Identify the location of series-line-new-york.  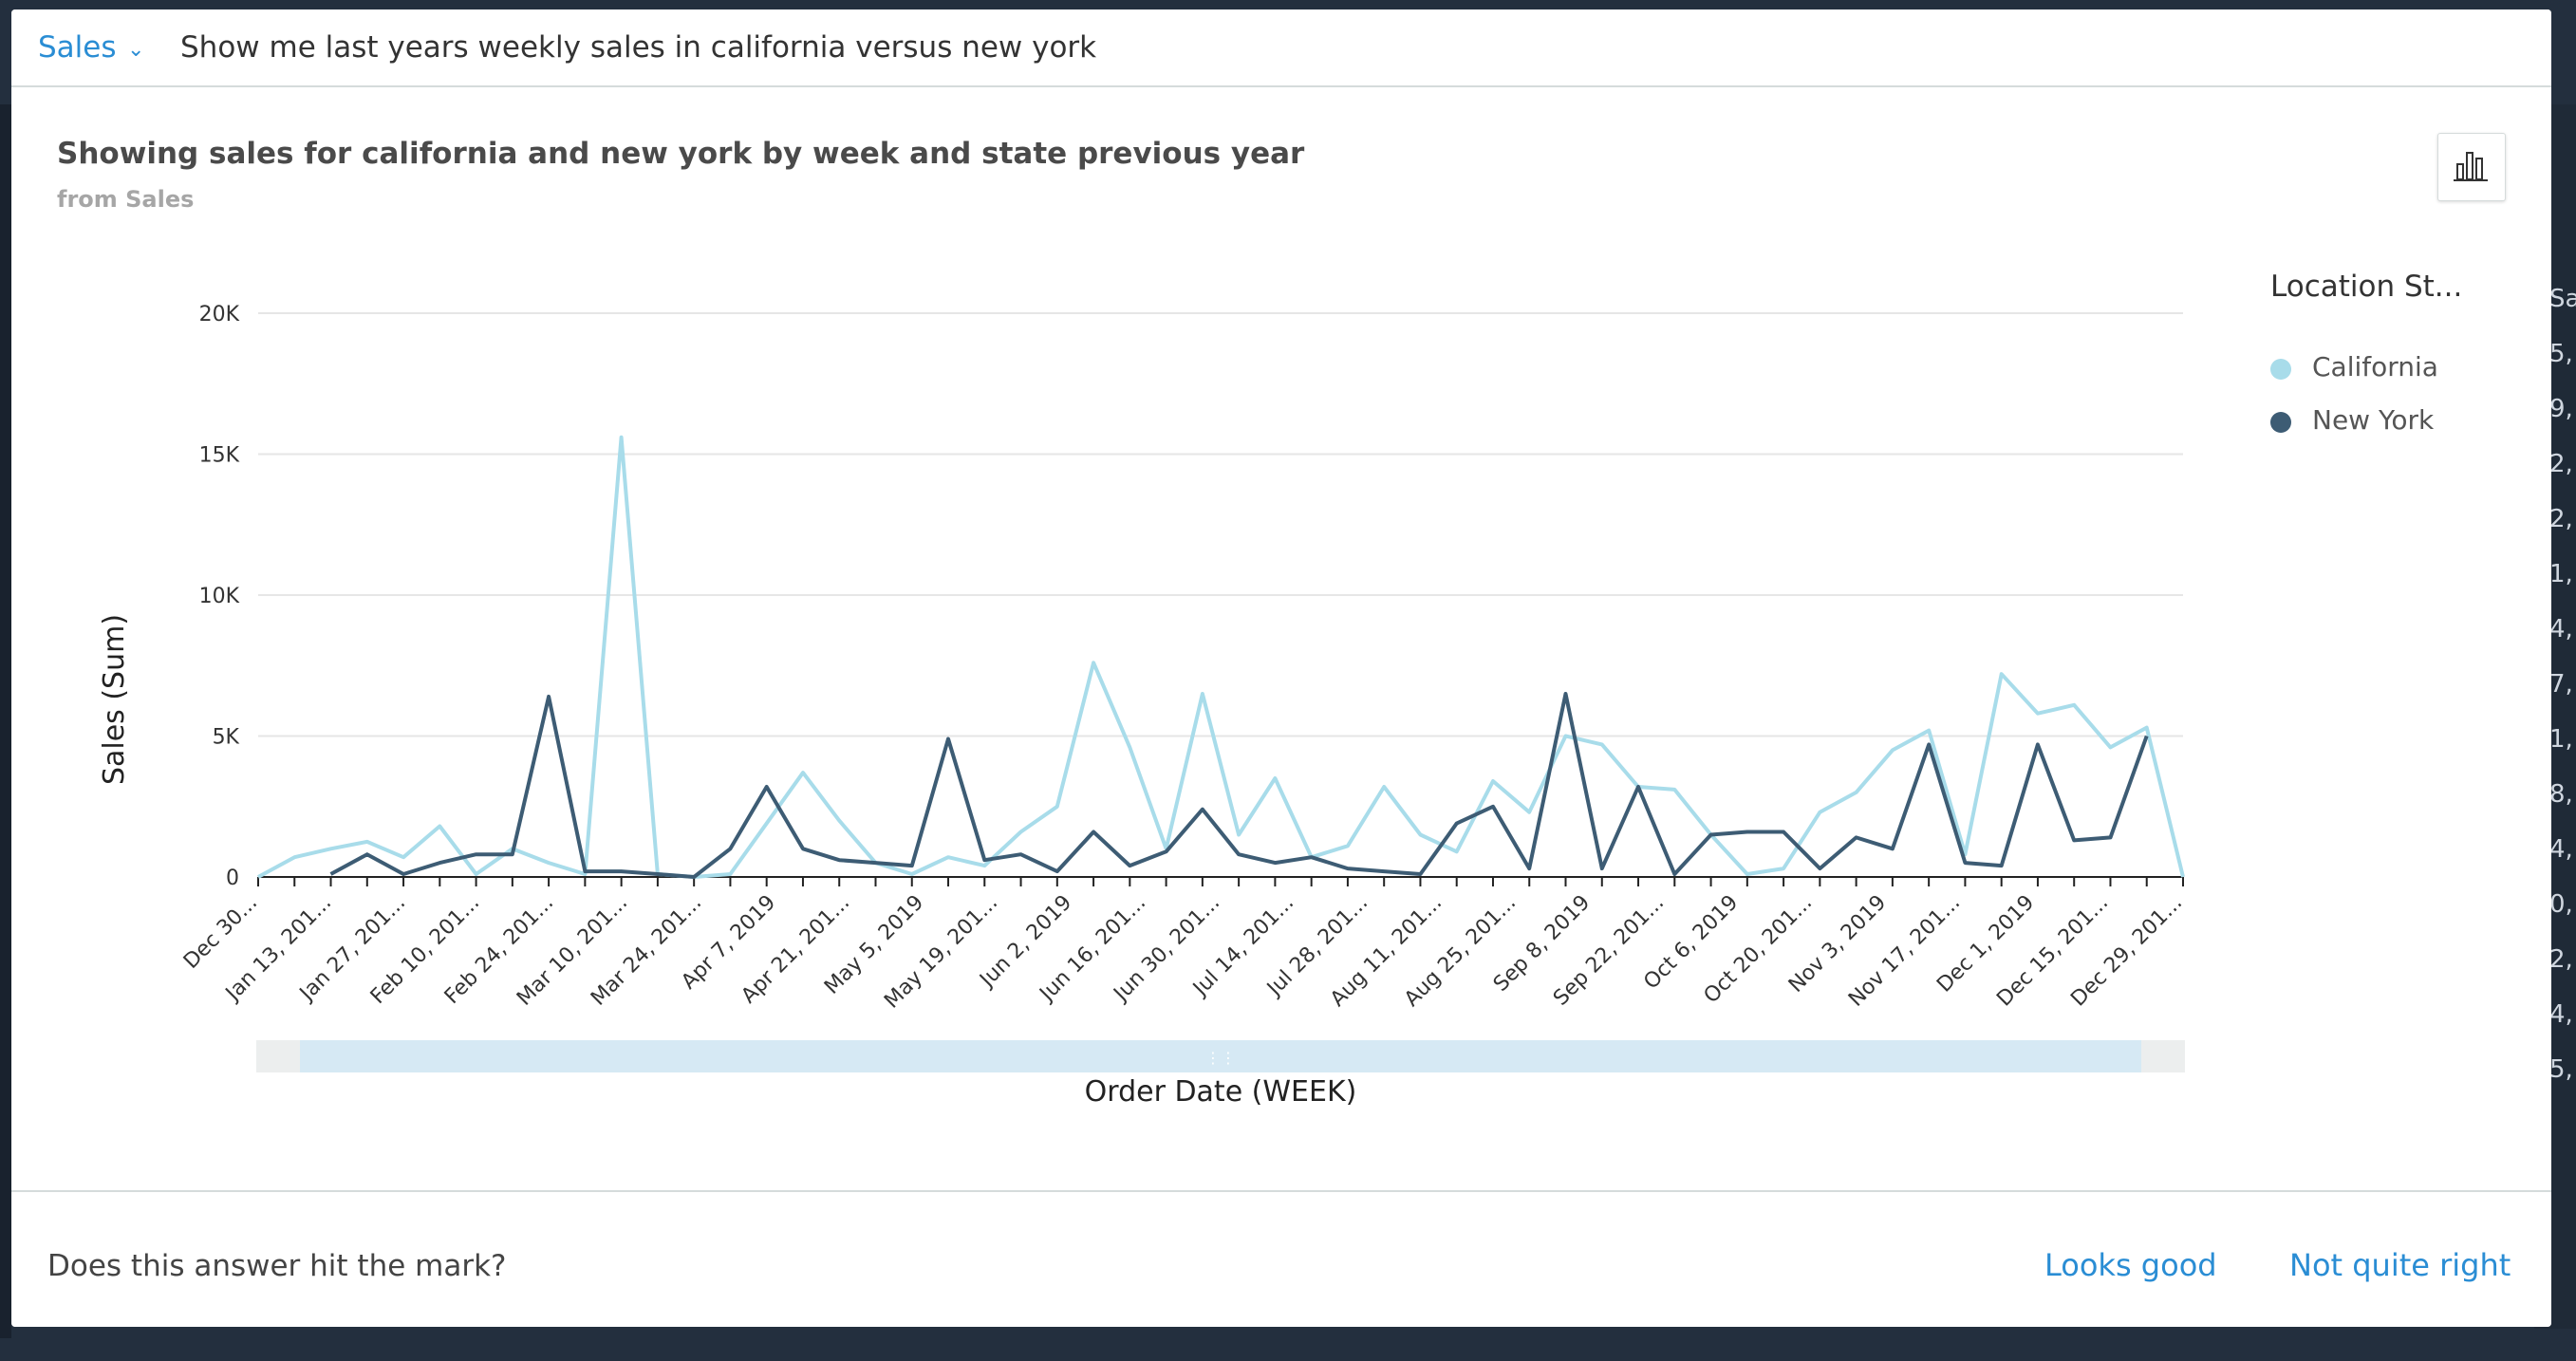
(1239, 785).